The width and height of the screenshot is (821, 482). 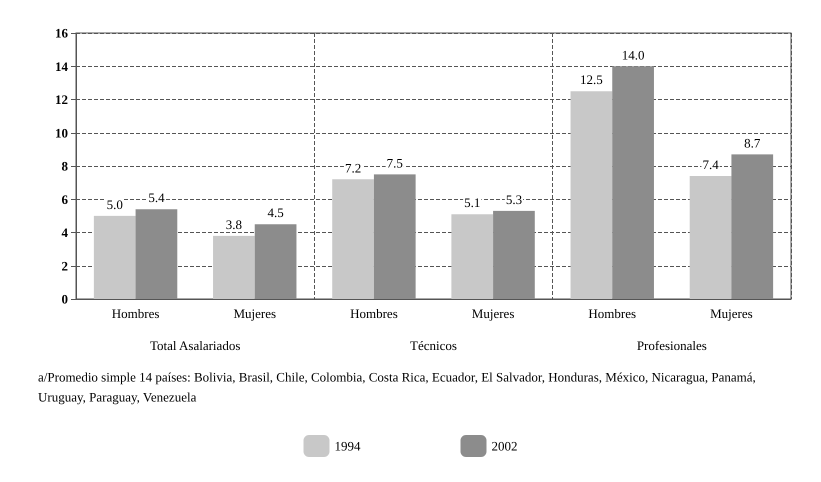 I want to click on legend-label: 2002, so click(x=505, y=446).